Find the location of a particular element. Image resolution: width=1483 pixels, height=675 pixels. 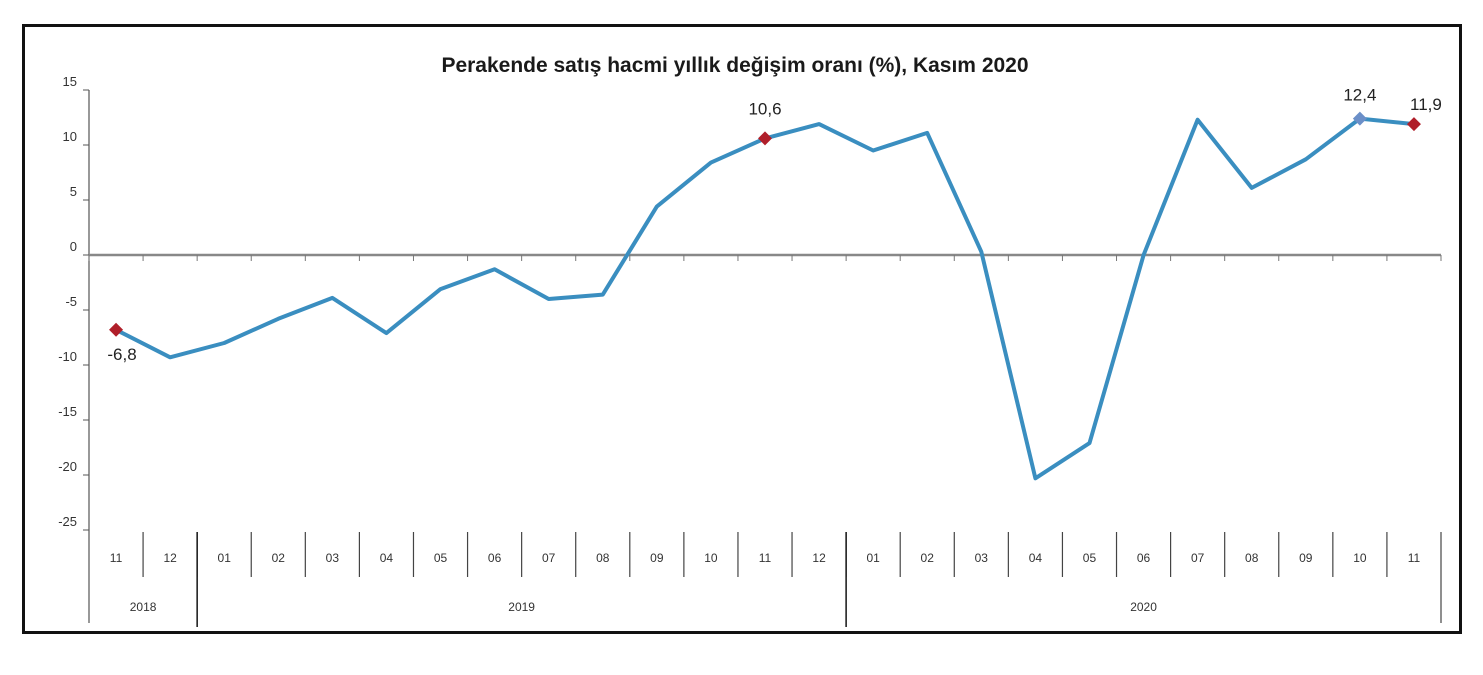

y-tick-label: -5 is located at coordinates (71, 301).